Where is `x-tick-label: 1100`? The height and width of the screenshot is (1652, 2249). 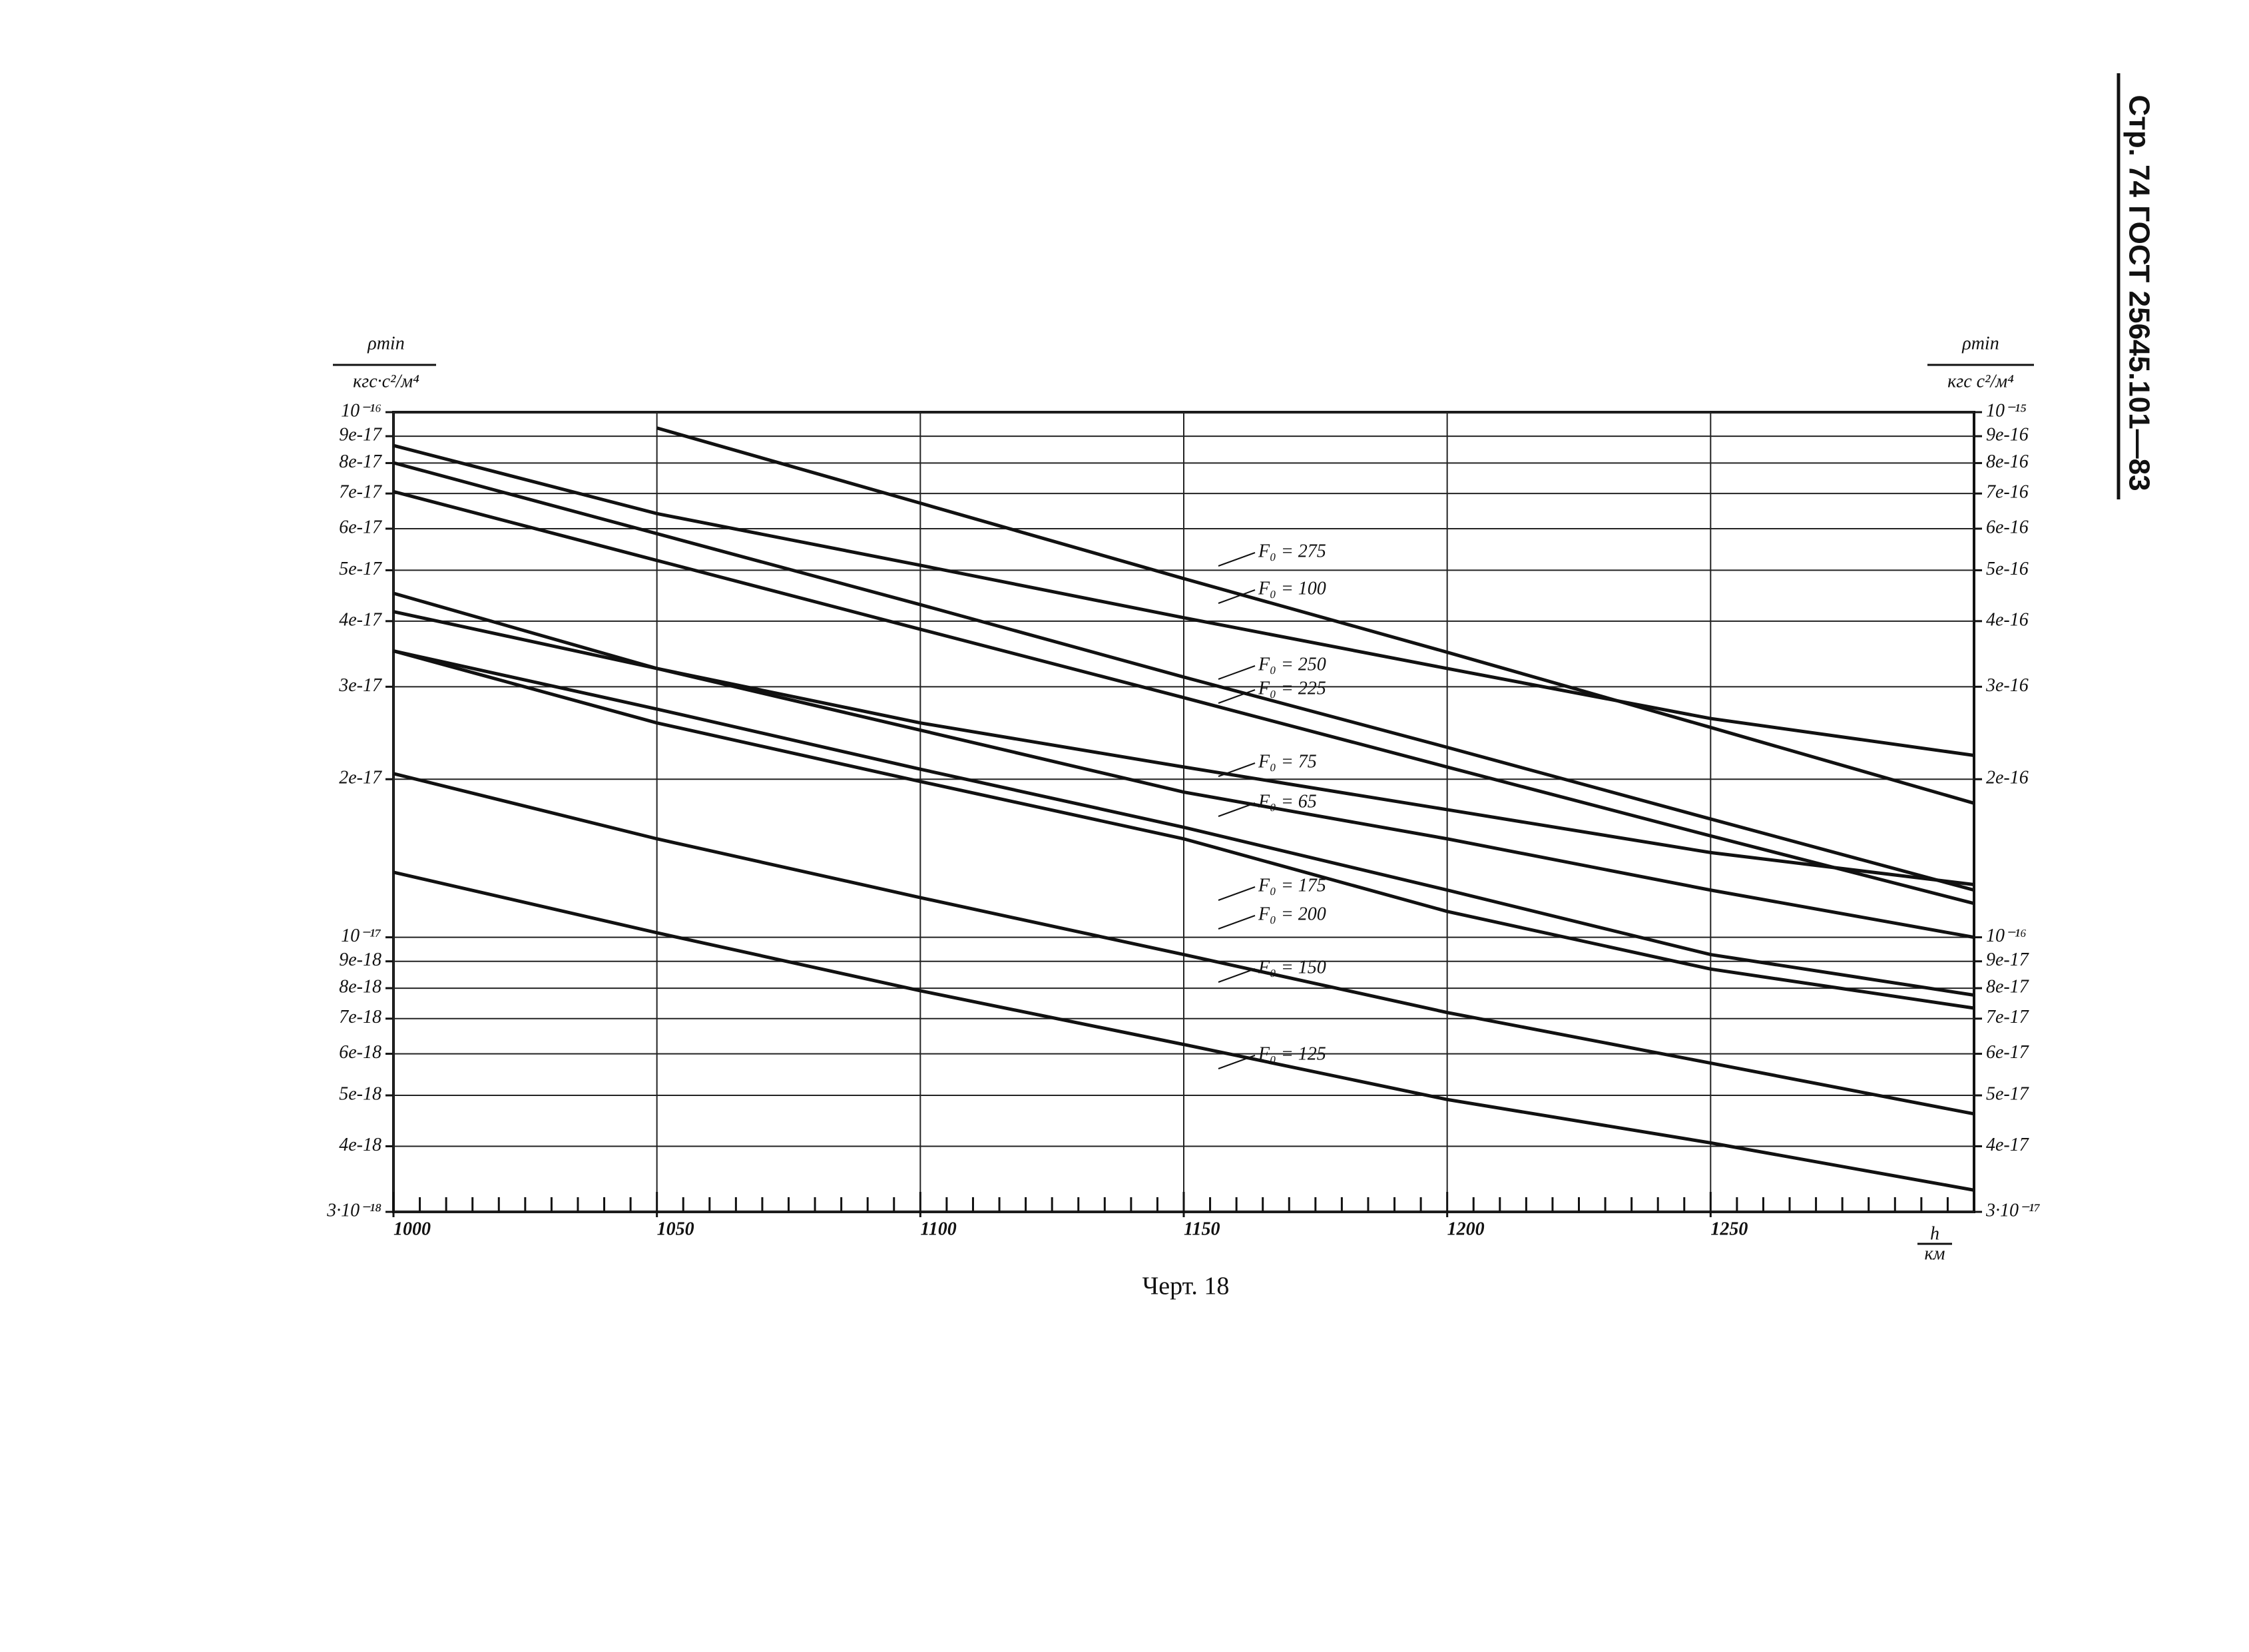 x-tick-label: 1100 is located at coordinates (938, 1229).